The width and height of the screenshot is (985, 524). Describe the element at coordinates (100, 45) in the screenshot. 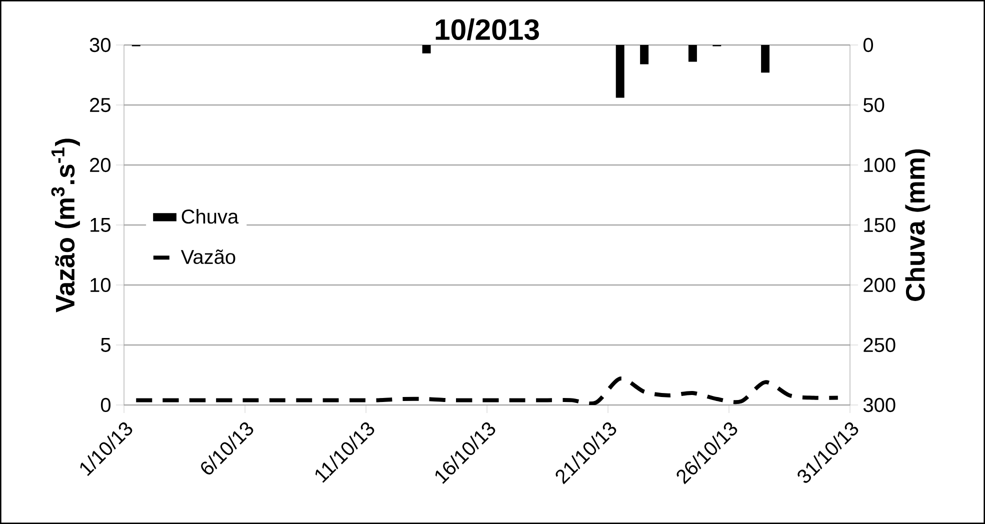

I see `y-tick-label: 30` at that location.